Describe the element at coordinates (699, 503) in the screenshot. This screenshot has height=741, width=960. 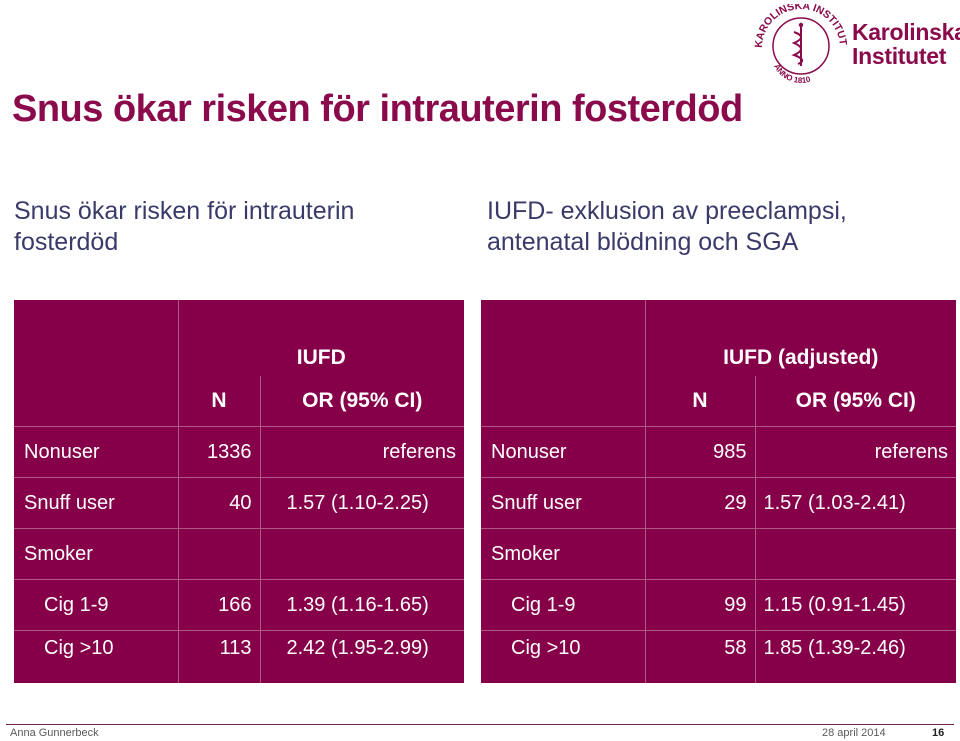
I see `row-n: 29` at that location.